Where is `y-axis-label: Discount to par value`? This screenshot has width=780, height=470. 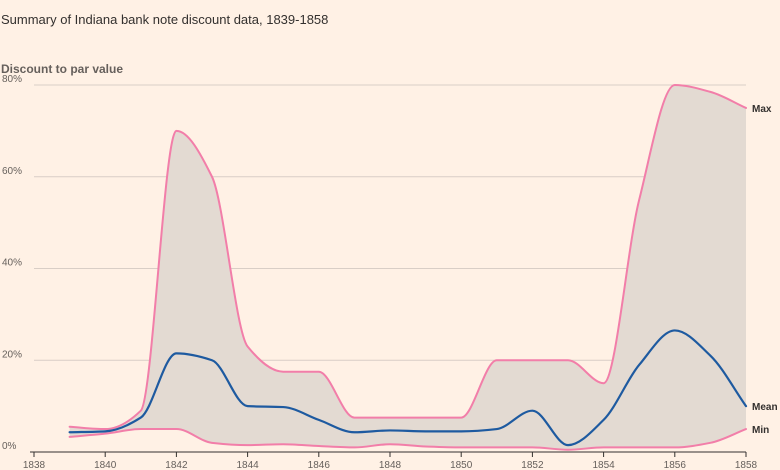 y-axis-label: Discount to par value is located at coordinates (62, 69).